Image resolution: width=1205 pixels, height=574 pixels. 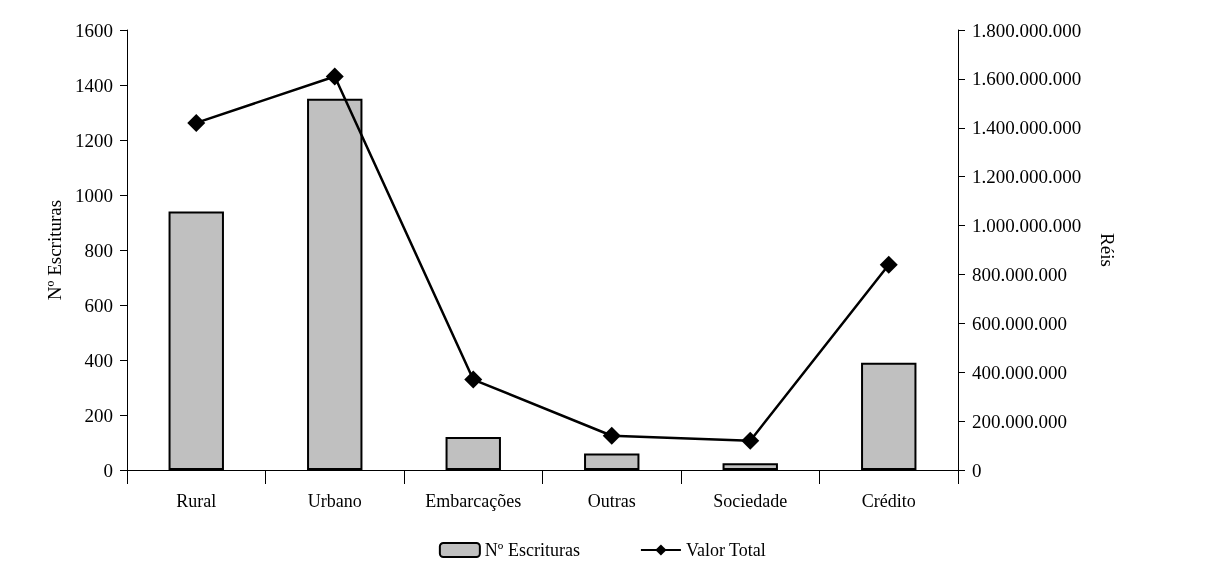 I want to click on y2-axis-title: Réis, so click(x=1107, y=250).